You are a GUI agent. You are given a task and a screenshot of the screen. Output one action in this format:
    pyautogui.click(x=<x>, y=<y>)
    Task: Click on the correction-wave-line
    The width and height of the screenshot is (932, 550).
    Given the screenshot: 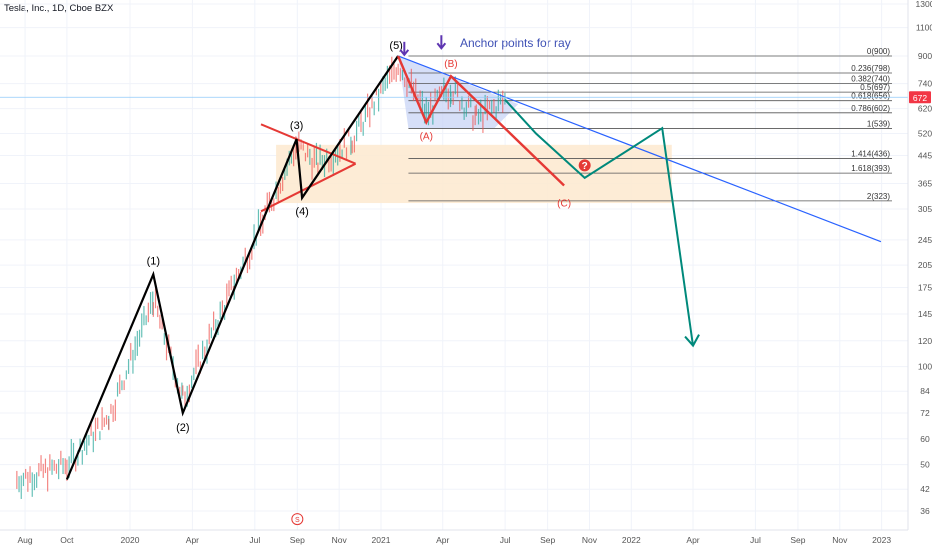 What is the action you would take?
    pyautogui.click(x=480, y=121)
    